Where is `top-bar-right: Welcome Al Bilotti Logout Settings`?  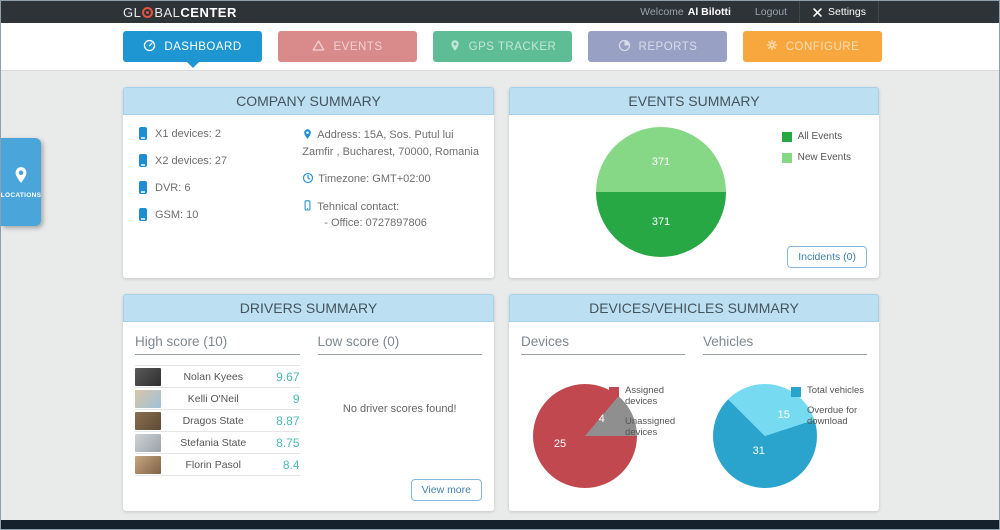
top-bar-right: Welcome Al Bilotti Logout Settings is located at coordinates (753, 12).